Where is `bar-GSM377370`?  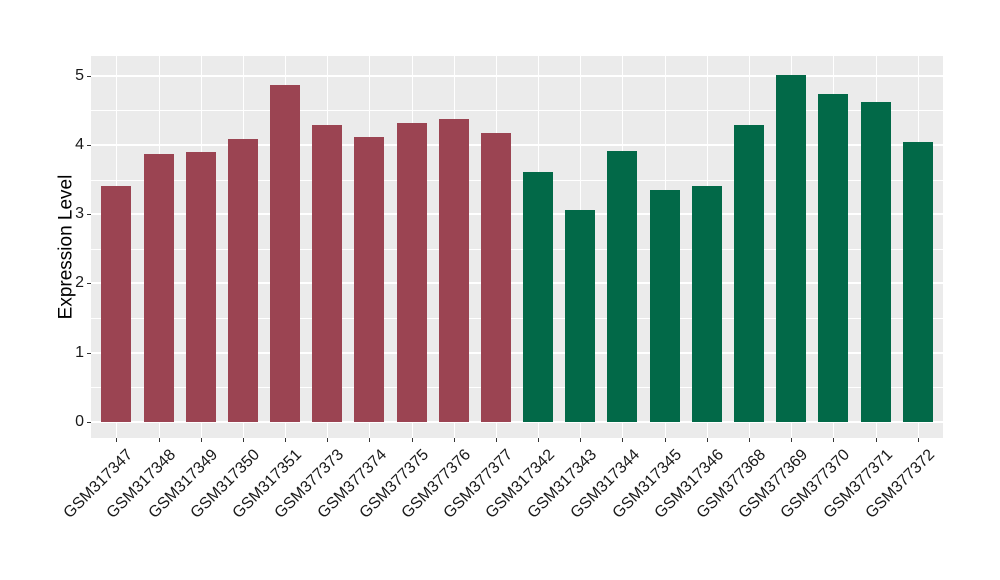
bar-GSM377370 is located at coordinates (833, 258).